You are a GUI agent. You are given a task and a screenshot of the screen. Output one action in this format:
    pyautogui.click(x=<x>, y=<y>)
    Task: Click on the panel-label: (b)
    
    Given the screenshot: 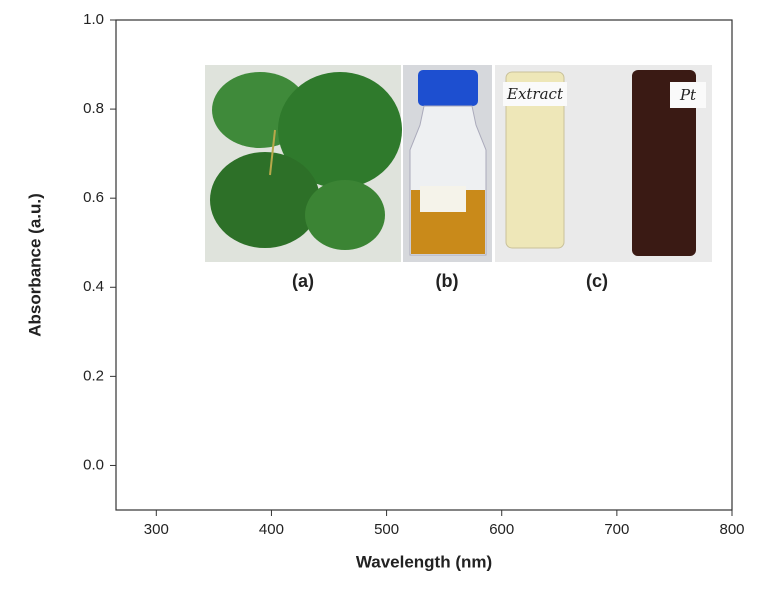 What is the action you would take?
    pyautogui.click(x=447, y=281)
    